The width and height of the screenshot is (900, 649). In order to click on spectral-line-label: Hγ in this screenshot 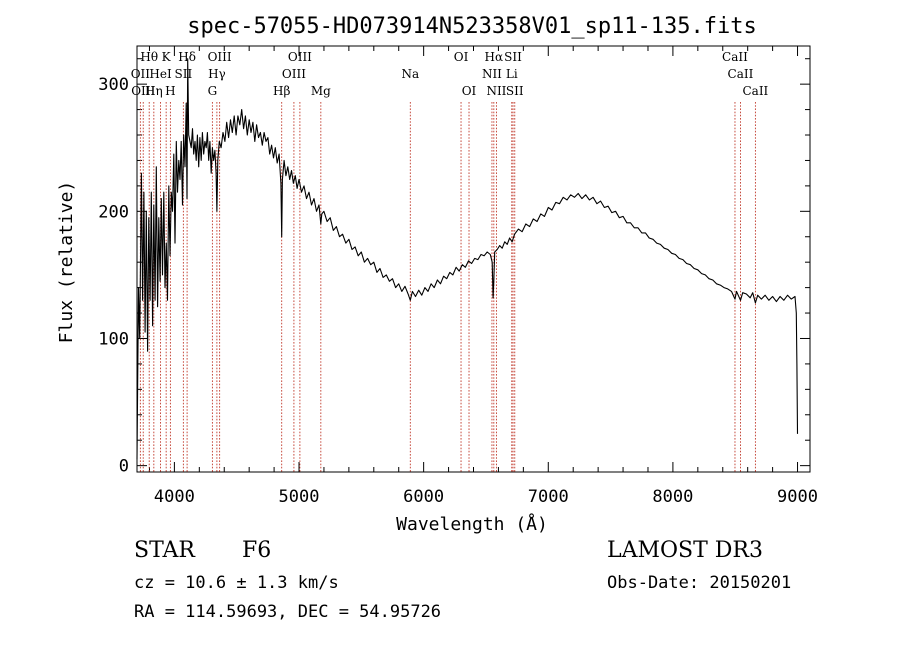, I will do `click(217, 74)`.